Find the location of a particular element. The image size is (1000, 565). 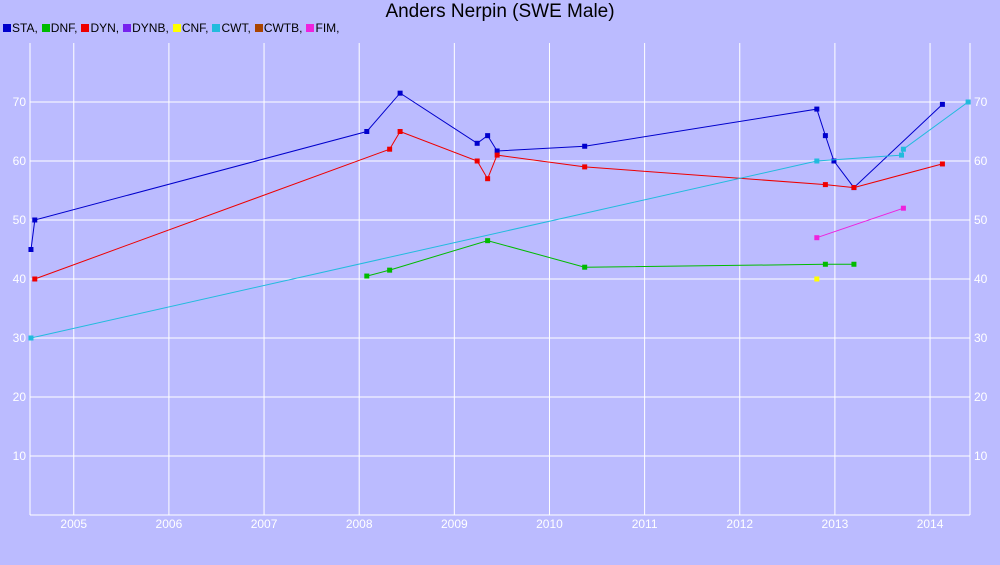

legend-label: DYN, is located at coordinates (105, 28).